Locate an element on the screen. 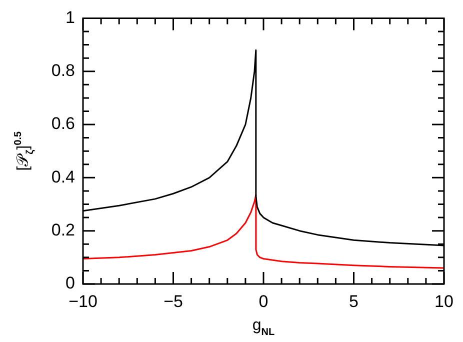 The image size is (463, 342). x-tick-label: 0 is located at coordinates (263, 301).